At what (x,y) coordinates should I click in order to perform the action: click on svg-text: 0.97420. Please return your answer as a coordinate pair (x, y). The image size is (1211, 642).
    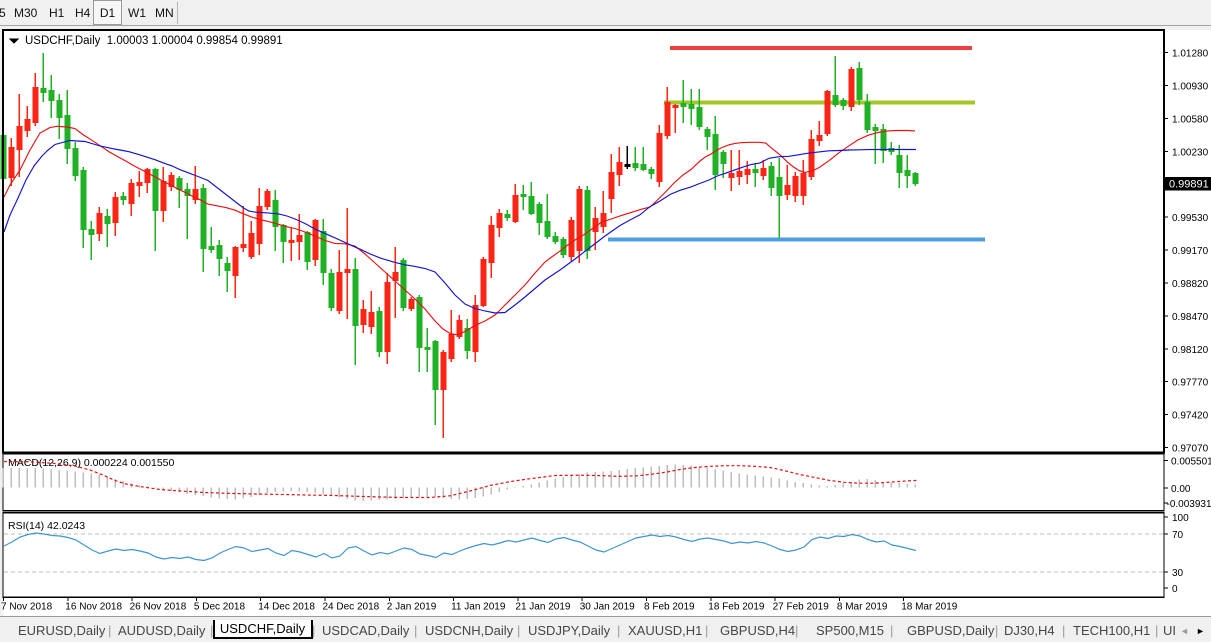
    Looking at the image, I should click on (1190, 416).